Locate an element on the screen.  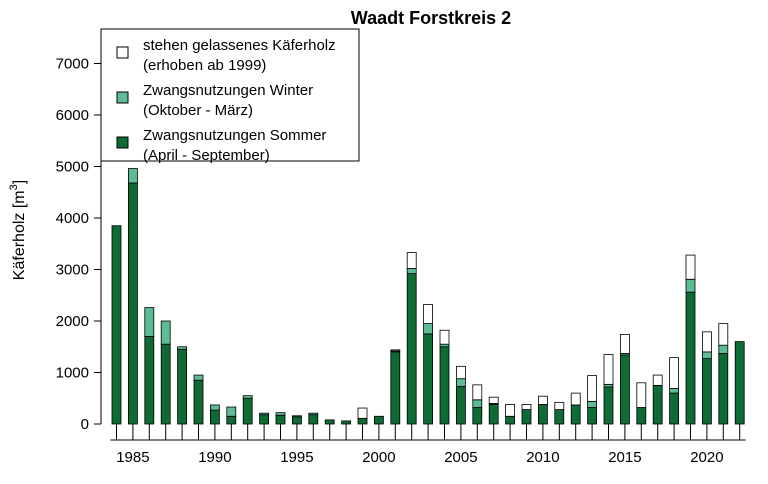
y-axis-label: Käferholz [m3] is located at coordinates (18, 230).